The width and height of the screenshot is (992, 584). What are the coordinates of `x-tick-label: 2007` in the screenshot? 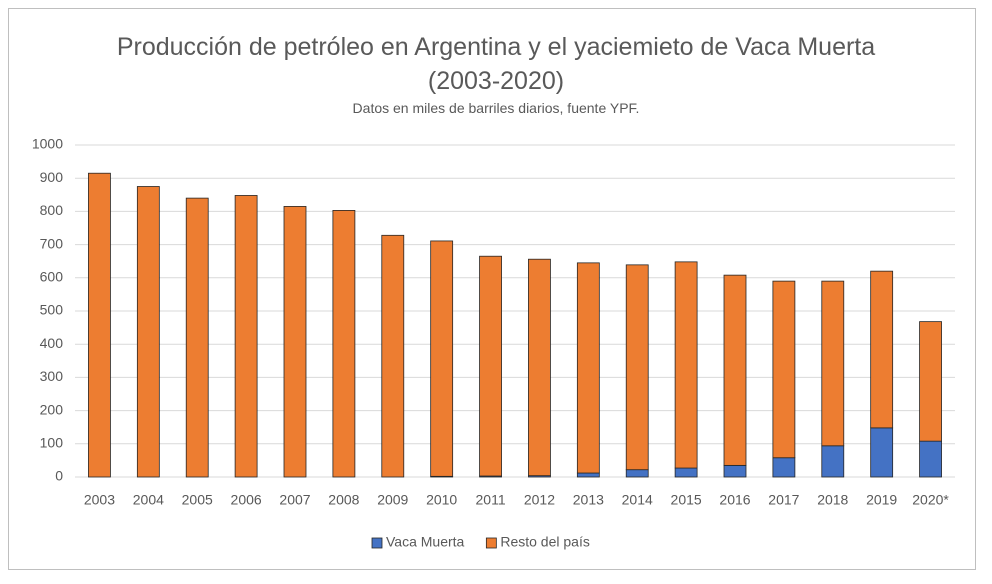 It's located at (294, 500).